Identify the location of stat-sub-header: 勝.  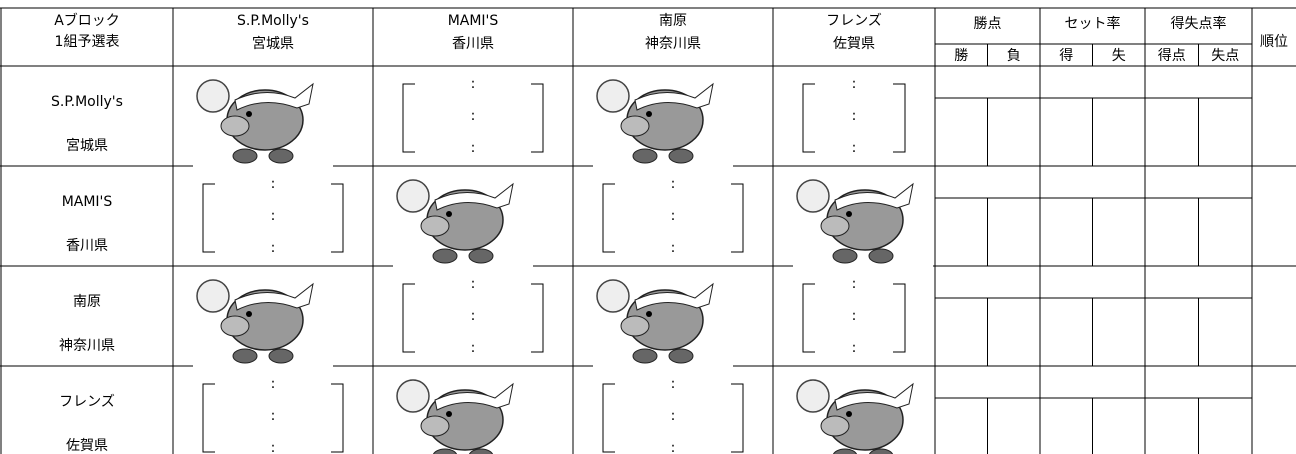
(961, 56).